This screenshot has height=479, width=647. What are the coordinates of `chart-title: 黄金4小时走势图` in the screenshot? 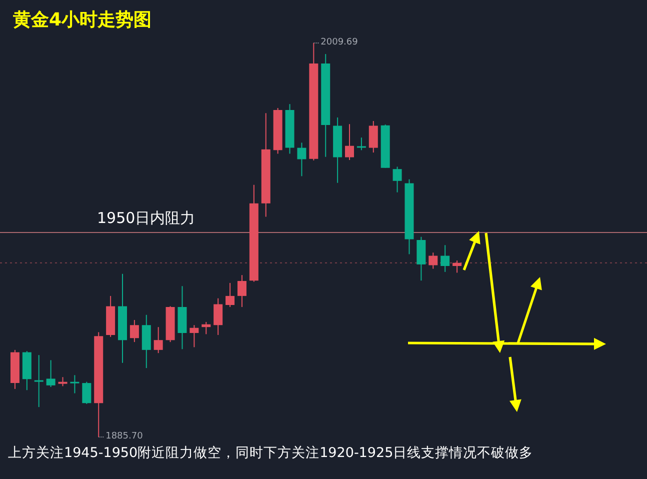 It's located at (82, 20).